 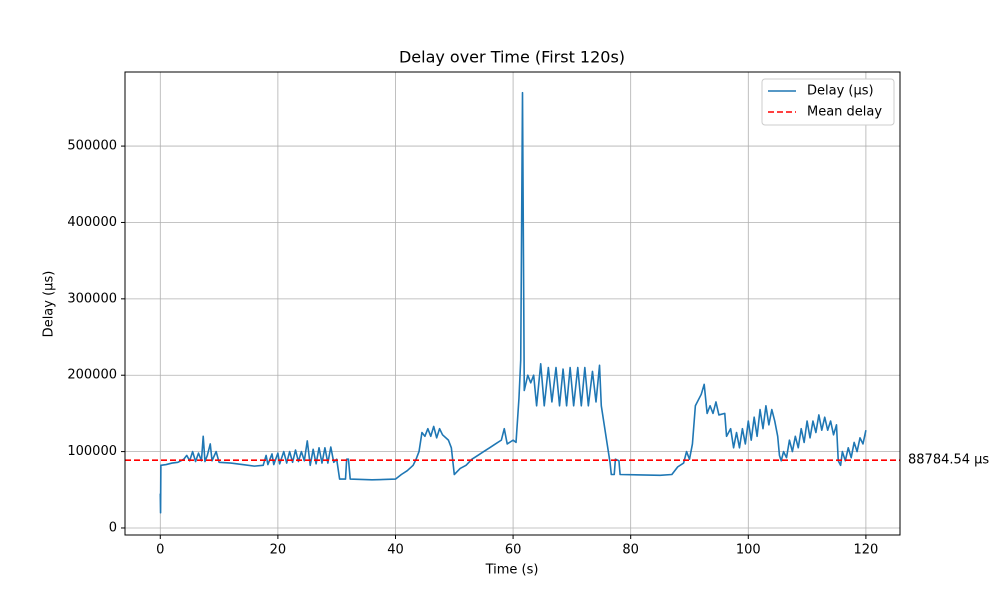 I want to click on y-axis-label: Delay (µs), so click(x=49, y=304).